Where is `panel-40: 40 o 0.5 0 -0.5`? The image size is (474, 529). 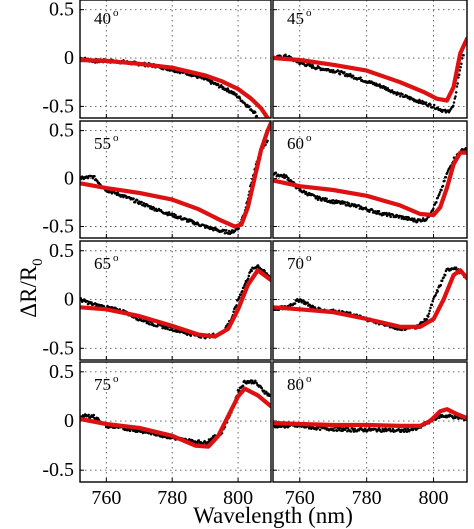
panel-40: 40 o 0.5 0 -0.5 is located at coordinates (157, 59).